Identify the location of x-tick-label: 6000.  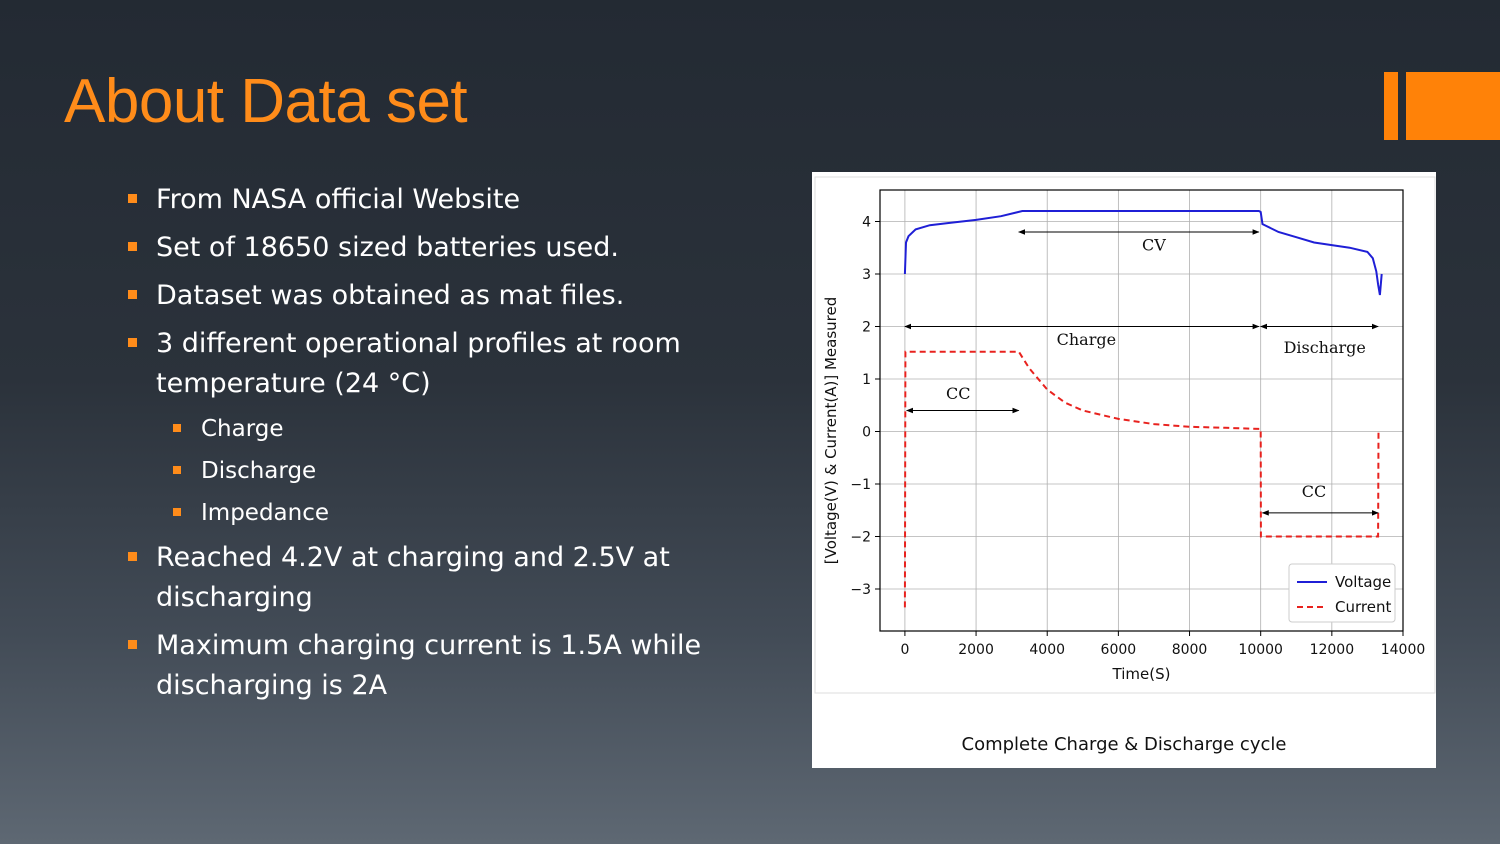
(1119, 650).